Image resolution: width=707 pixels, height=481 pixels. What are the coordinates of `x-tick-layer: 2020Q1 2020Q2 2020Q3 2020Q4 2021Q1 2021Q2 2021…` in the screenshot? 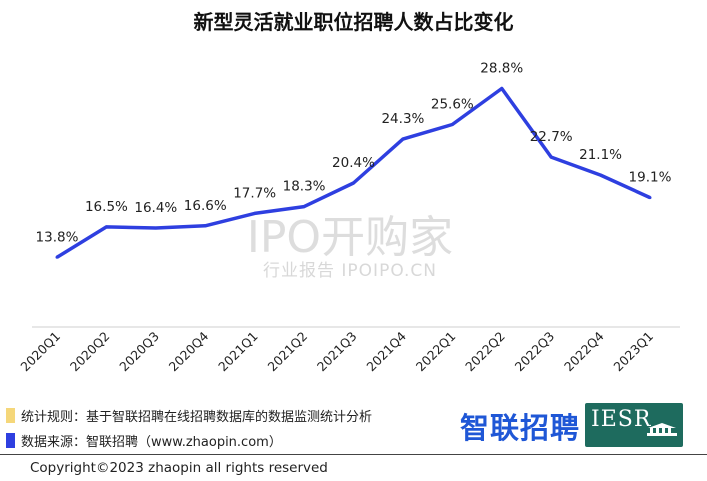 It's located at (336, 351).